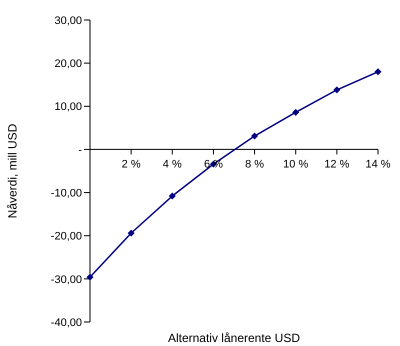  I want to click on y-tick-label: -10,00, so click(66, 193).